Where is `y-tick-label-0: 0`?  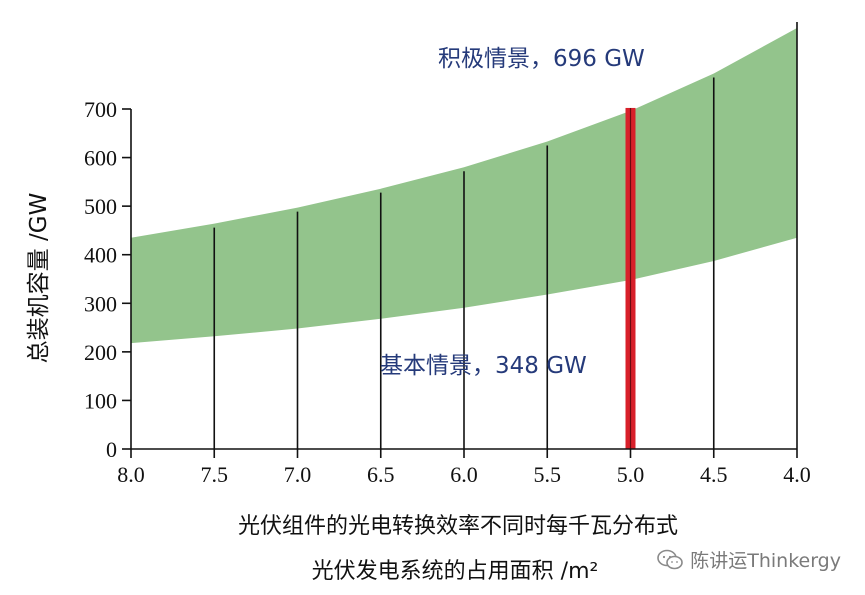
y-tick-label-0: 0 is located at coordinates (111, 449).